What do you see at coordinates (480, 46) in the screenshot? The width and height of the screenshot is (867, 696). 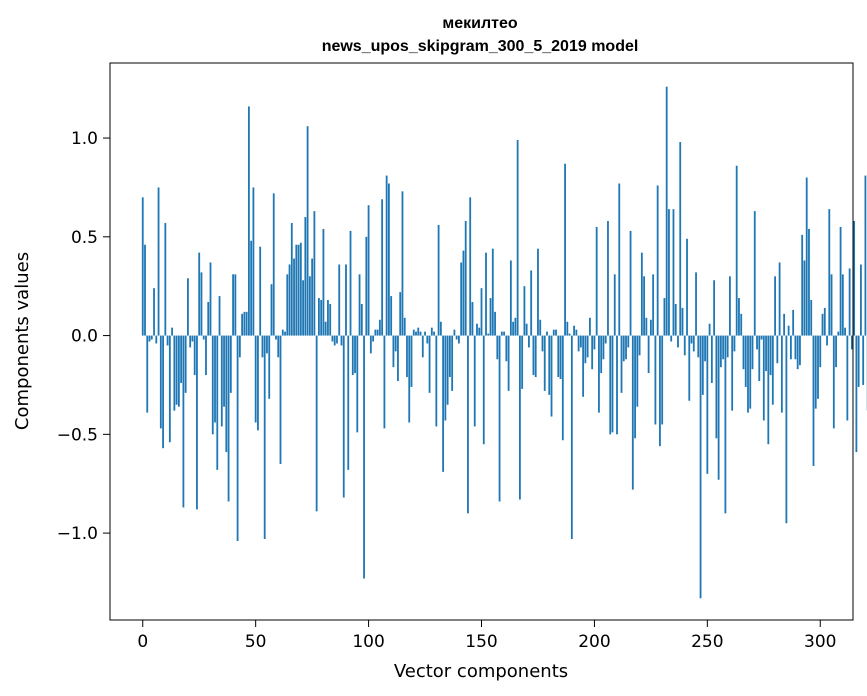 I see `chart-subtitle: news_upos_skipgram_300_5_2019 model` at bounding box center [480, 46].